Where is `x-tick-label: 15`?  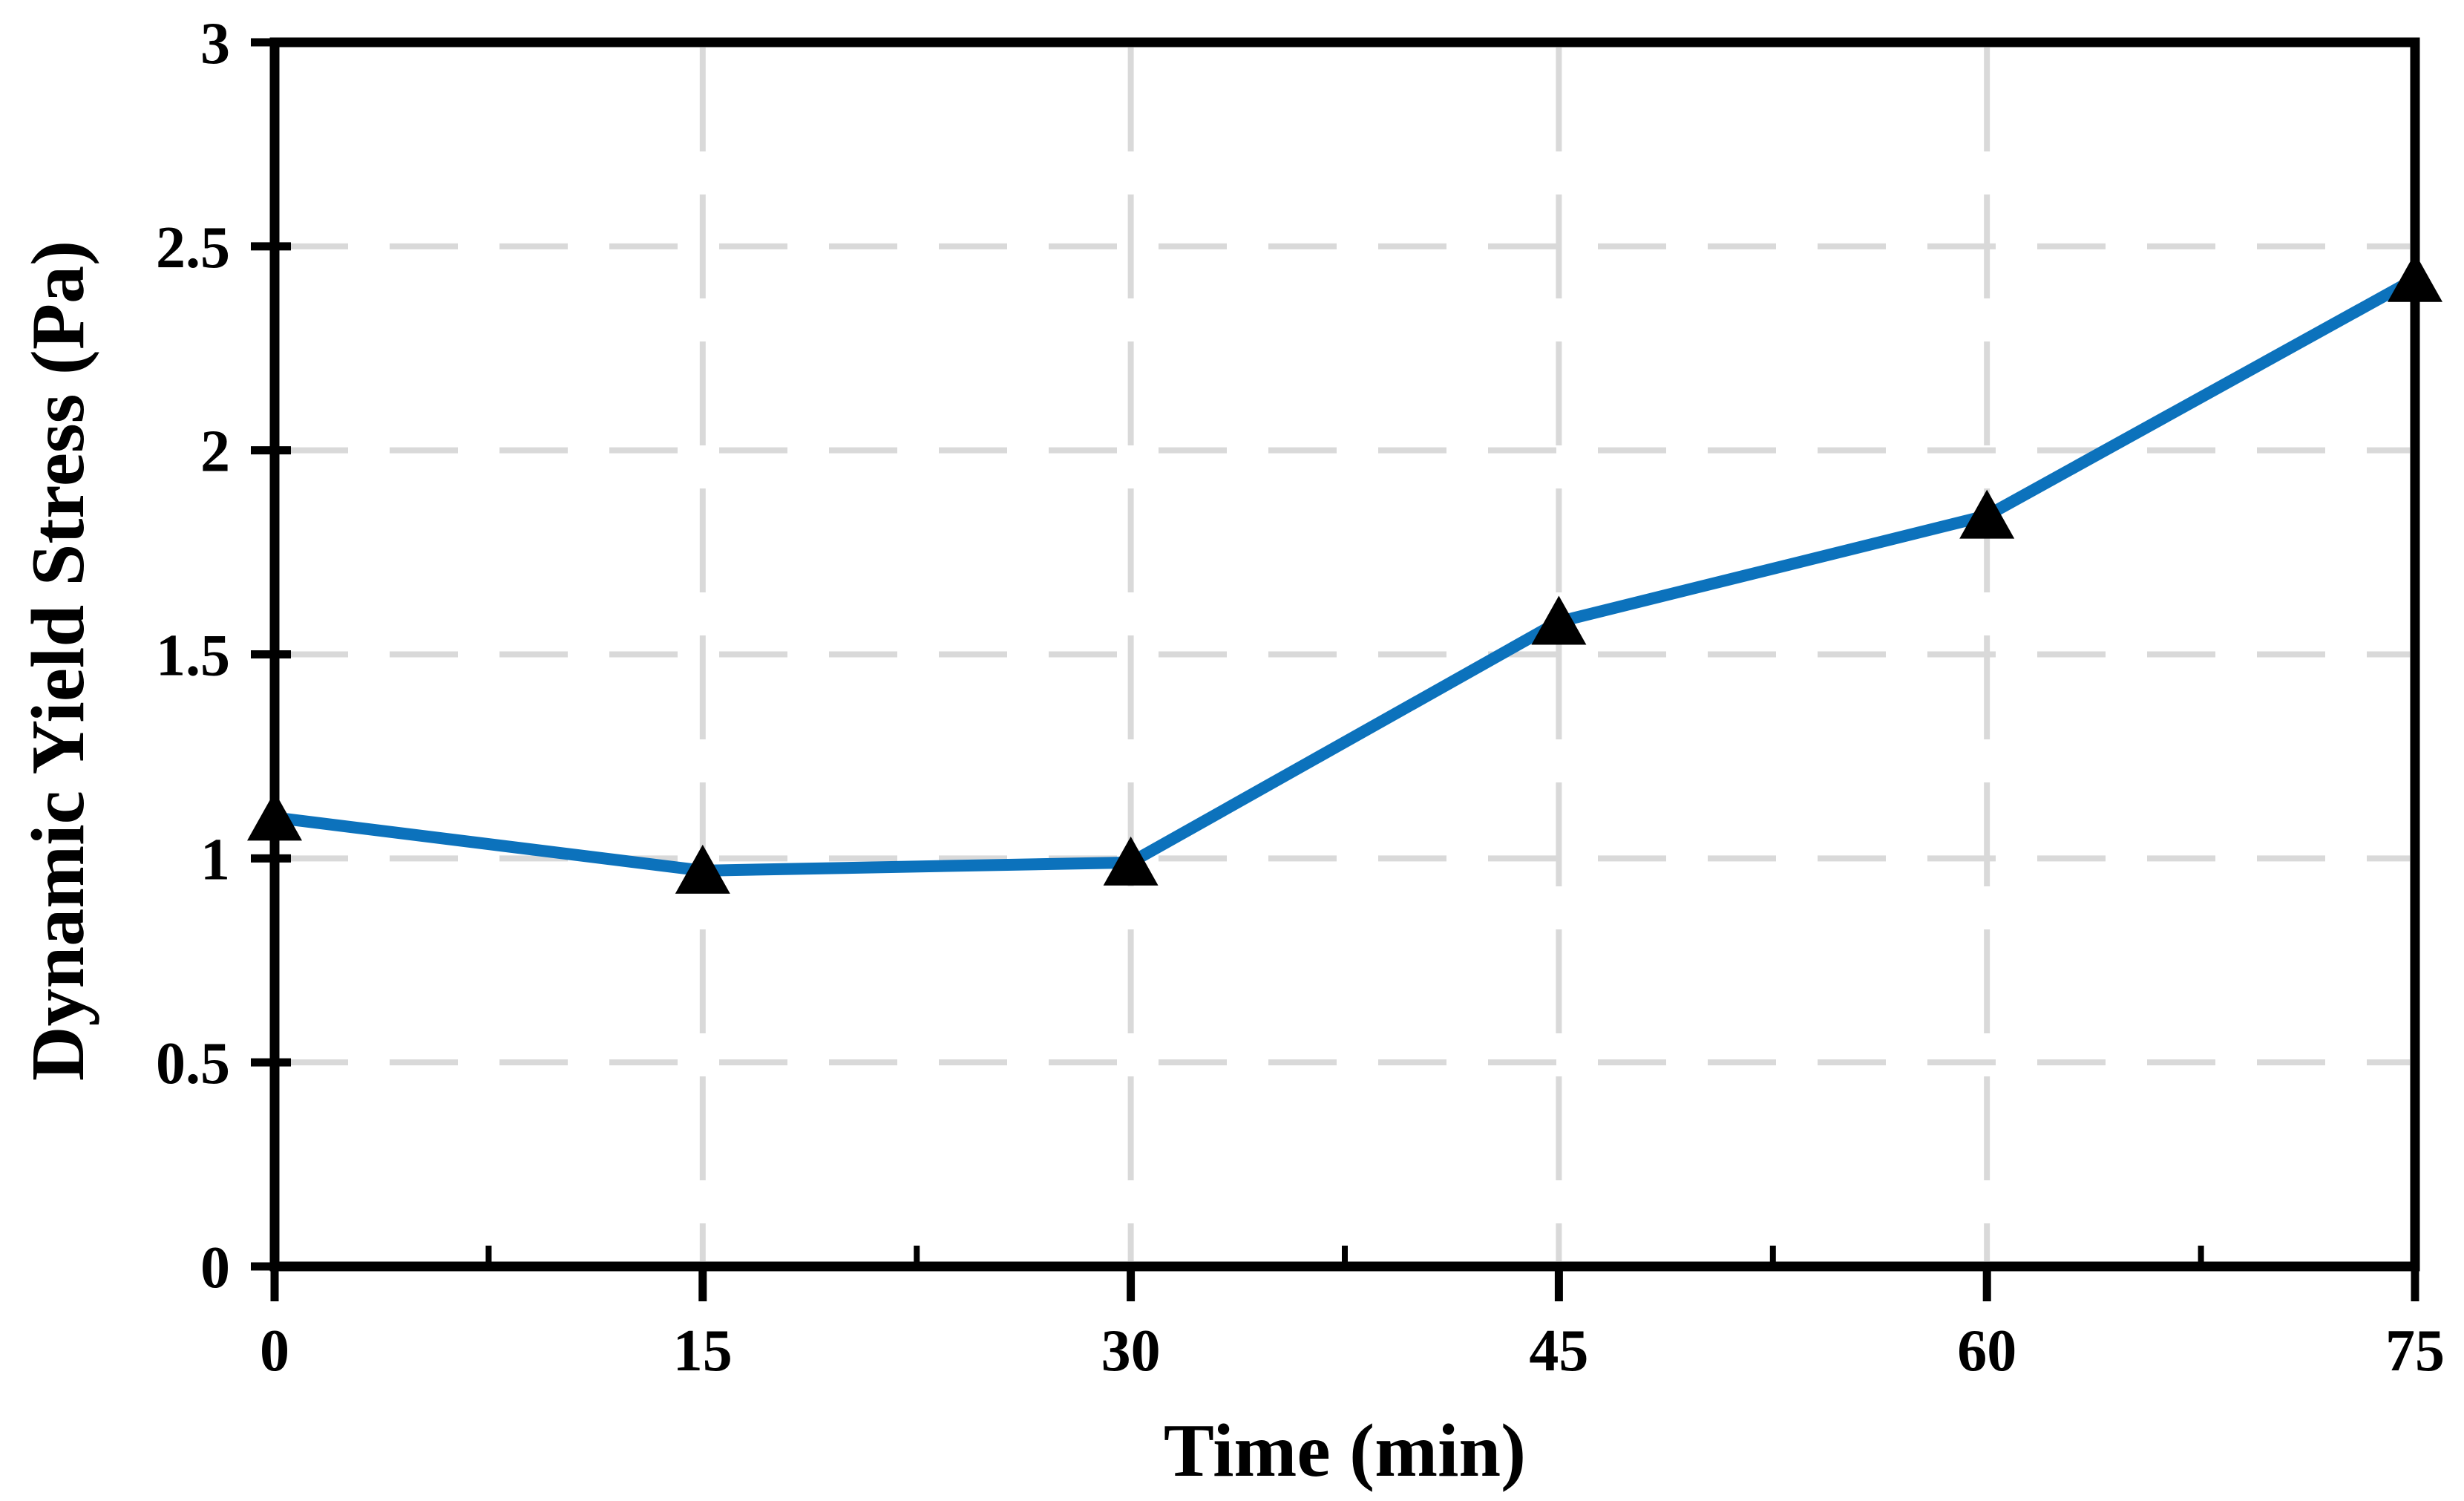 x-tick-label: 15 is located at coordinates (703, 1351).